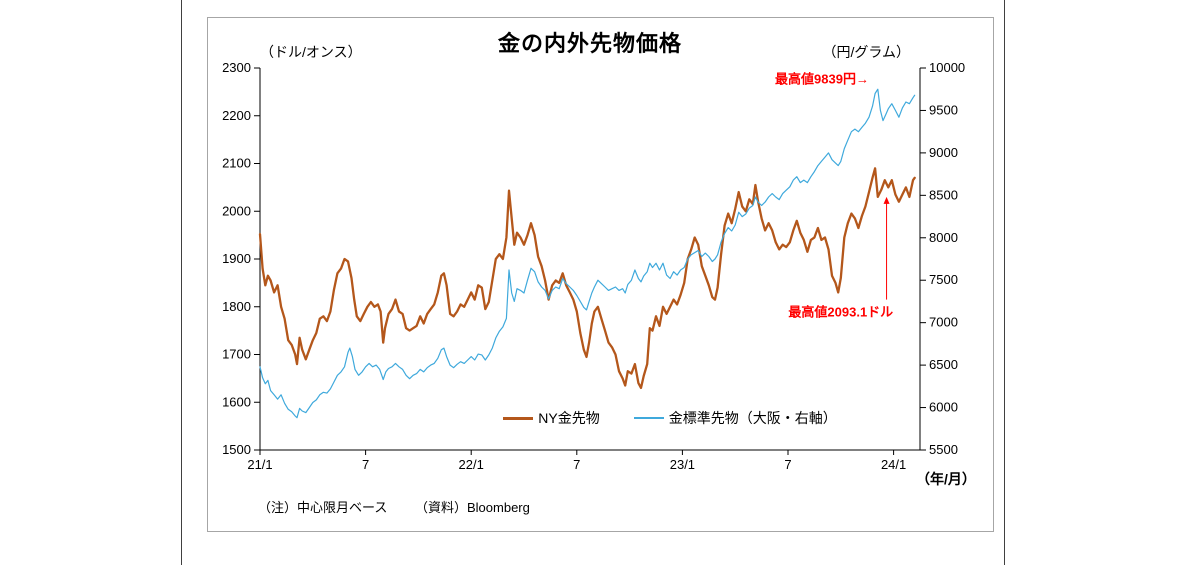  What do you see at coordinates (236, 115) in the screenshot?
I see `svg-text: 2200` at bounding box center [236, 115].